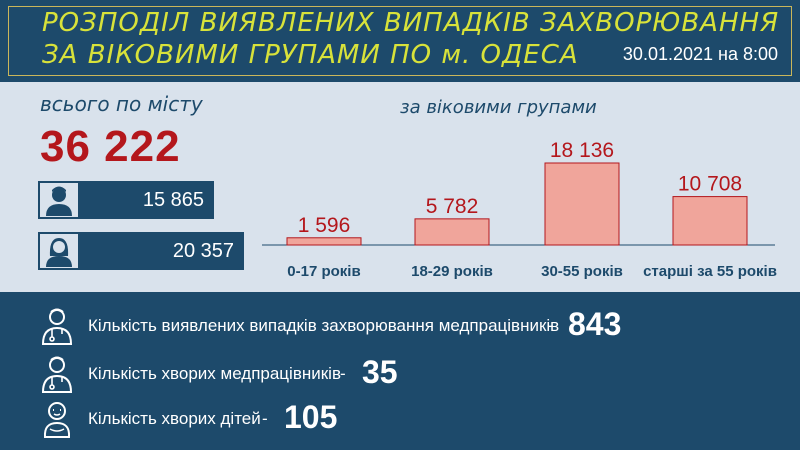  Describe the element at coordinates (162, 251) in the screenshot. I see `female-value: 20 357` at that location.